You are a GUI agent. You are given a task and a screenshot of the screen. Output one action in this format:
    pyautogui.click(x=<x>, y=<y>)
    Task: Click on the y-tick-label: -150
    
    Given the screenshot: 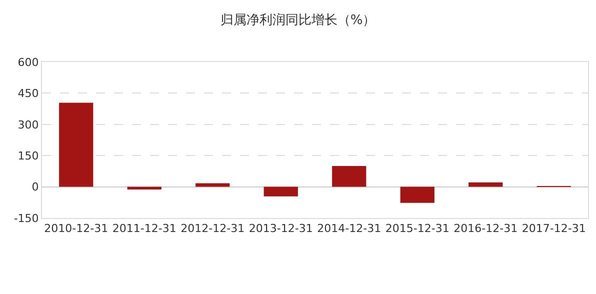 What is the action you would take?
    pyautogui.click(x=26, y=218)
    